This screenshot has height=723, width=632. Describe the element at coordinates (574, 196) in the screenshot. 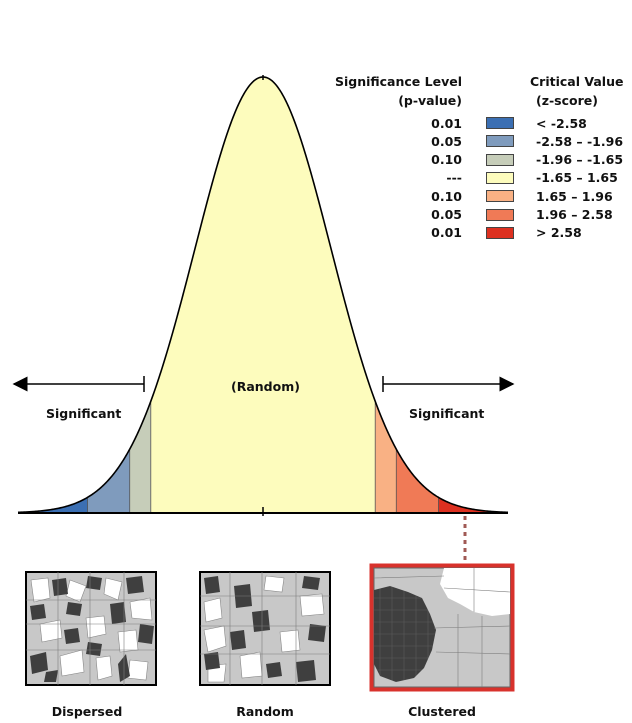

I see `legend-z-score: 1.65 – 1.96` at that location.